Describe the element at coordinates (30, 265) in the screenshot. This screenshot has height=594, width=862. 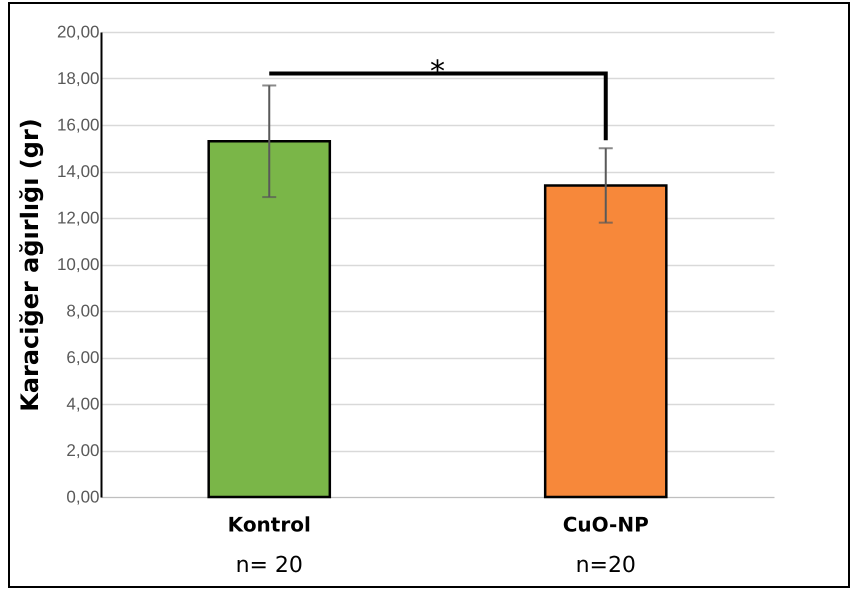
I see `y-axis-title: Karaciğer ağırlığı (gr)` at that location.